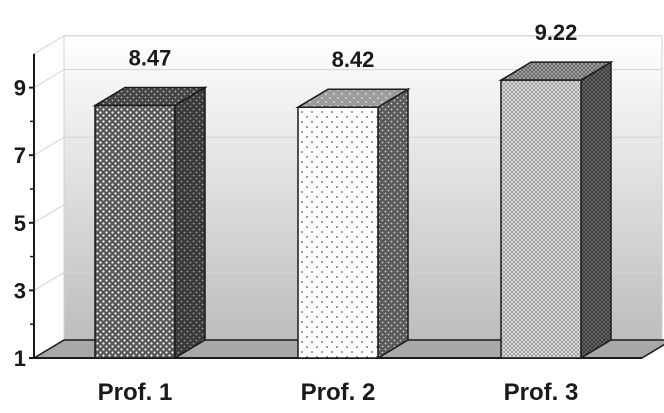 The width and height of the screenshot is (664, 413). What do you see at coordinates (20, 155) in the screenshot?
I see `y-tick-label: 7` at bounding box center [20, 155].